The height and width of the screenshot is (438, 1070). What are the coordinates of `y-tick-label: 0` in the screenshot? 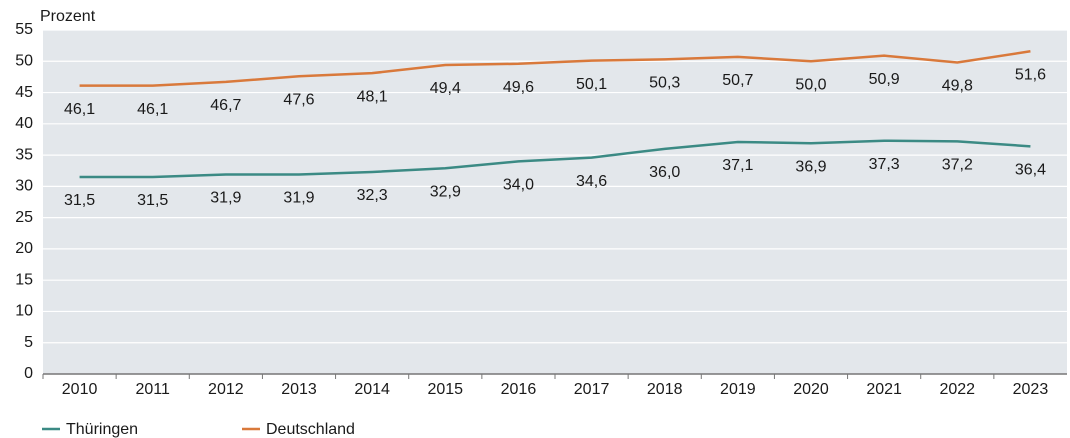 It's located at (28, 373).